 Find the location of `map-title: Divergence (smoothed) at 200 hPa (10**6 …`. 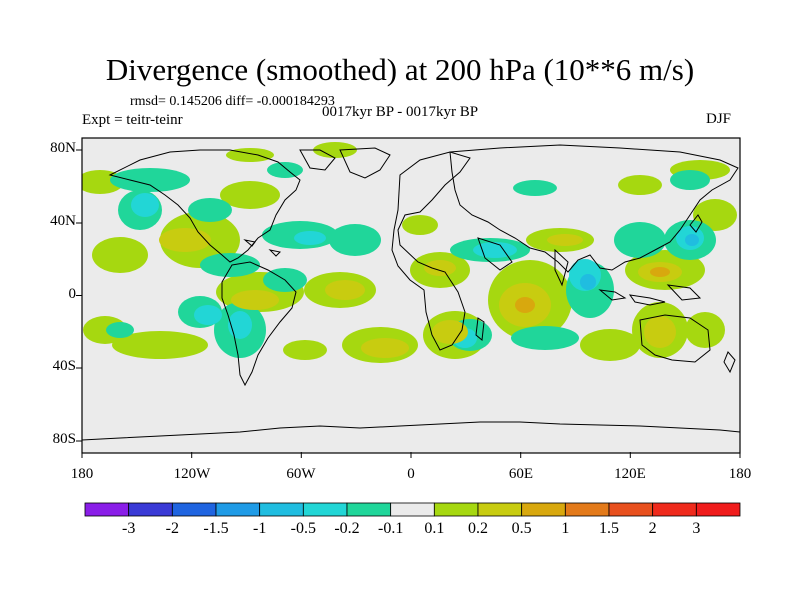

map-title: Divergence (smoothed) at 200 hPa (10**6 … is located at coordinates (400, 69).